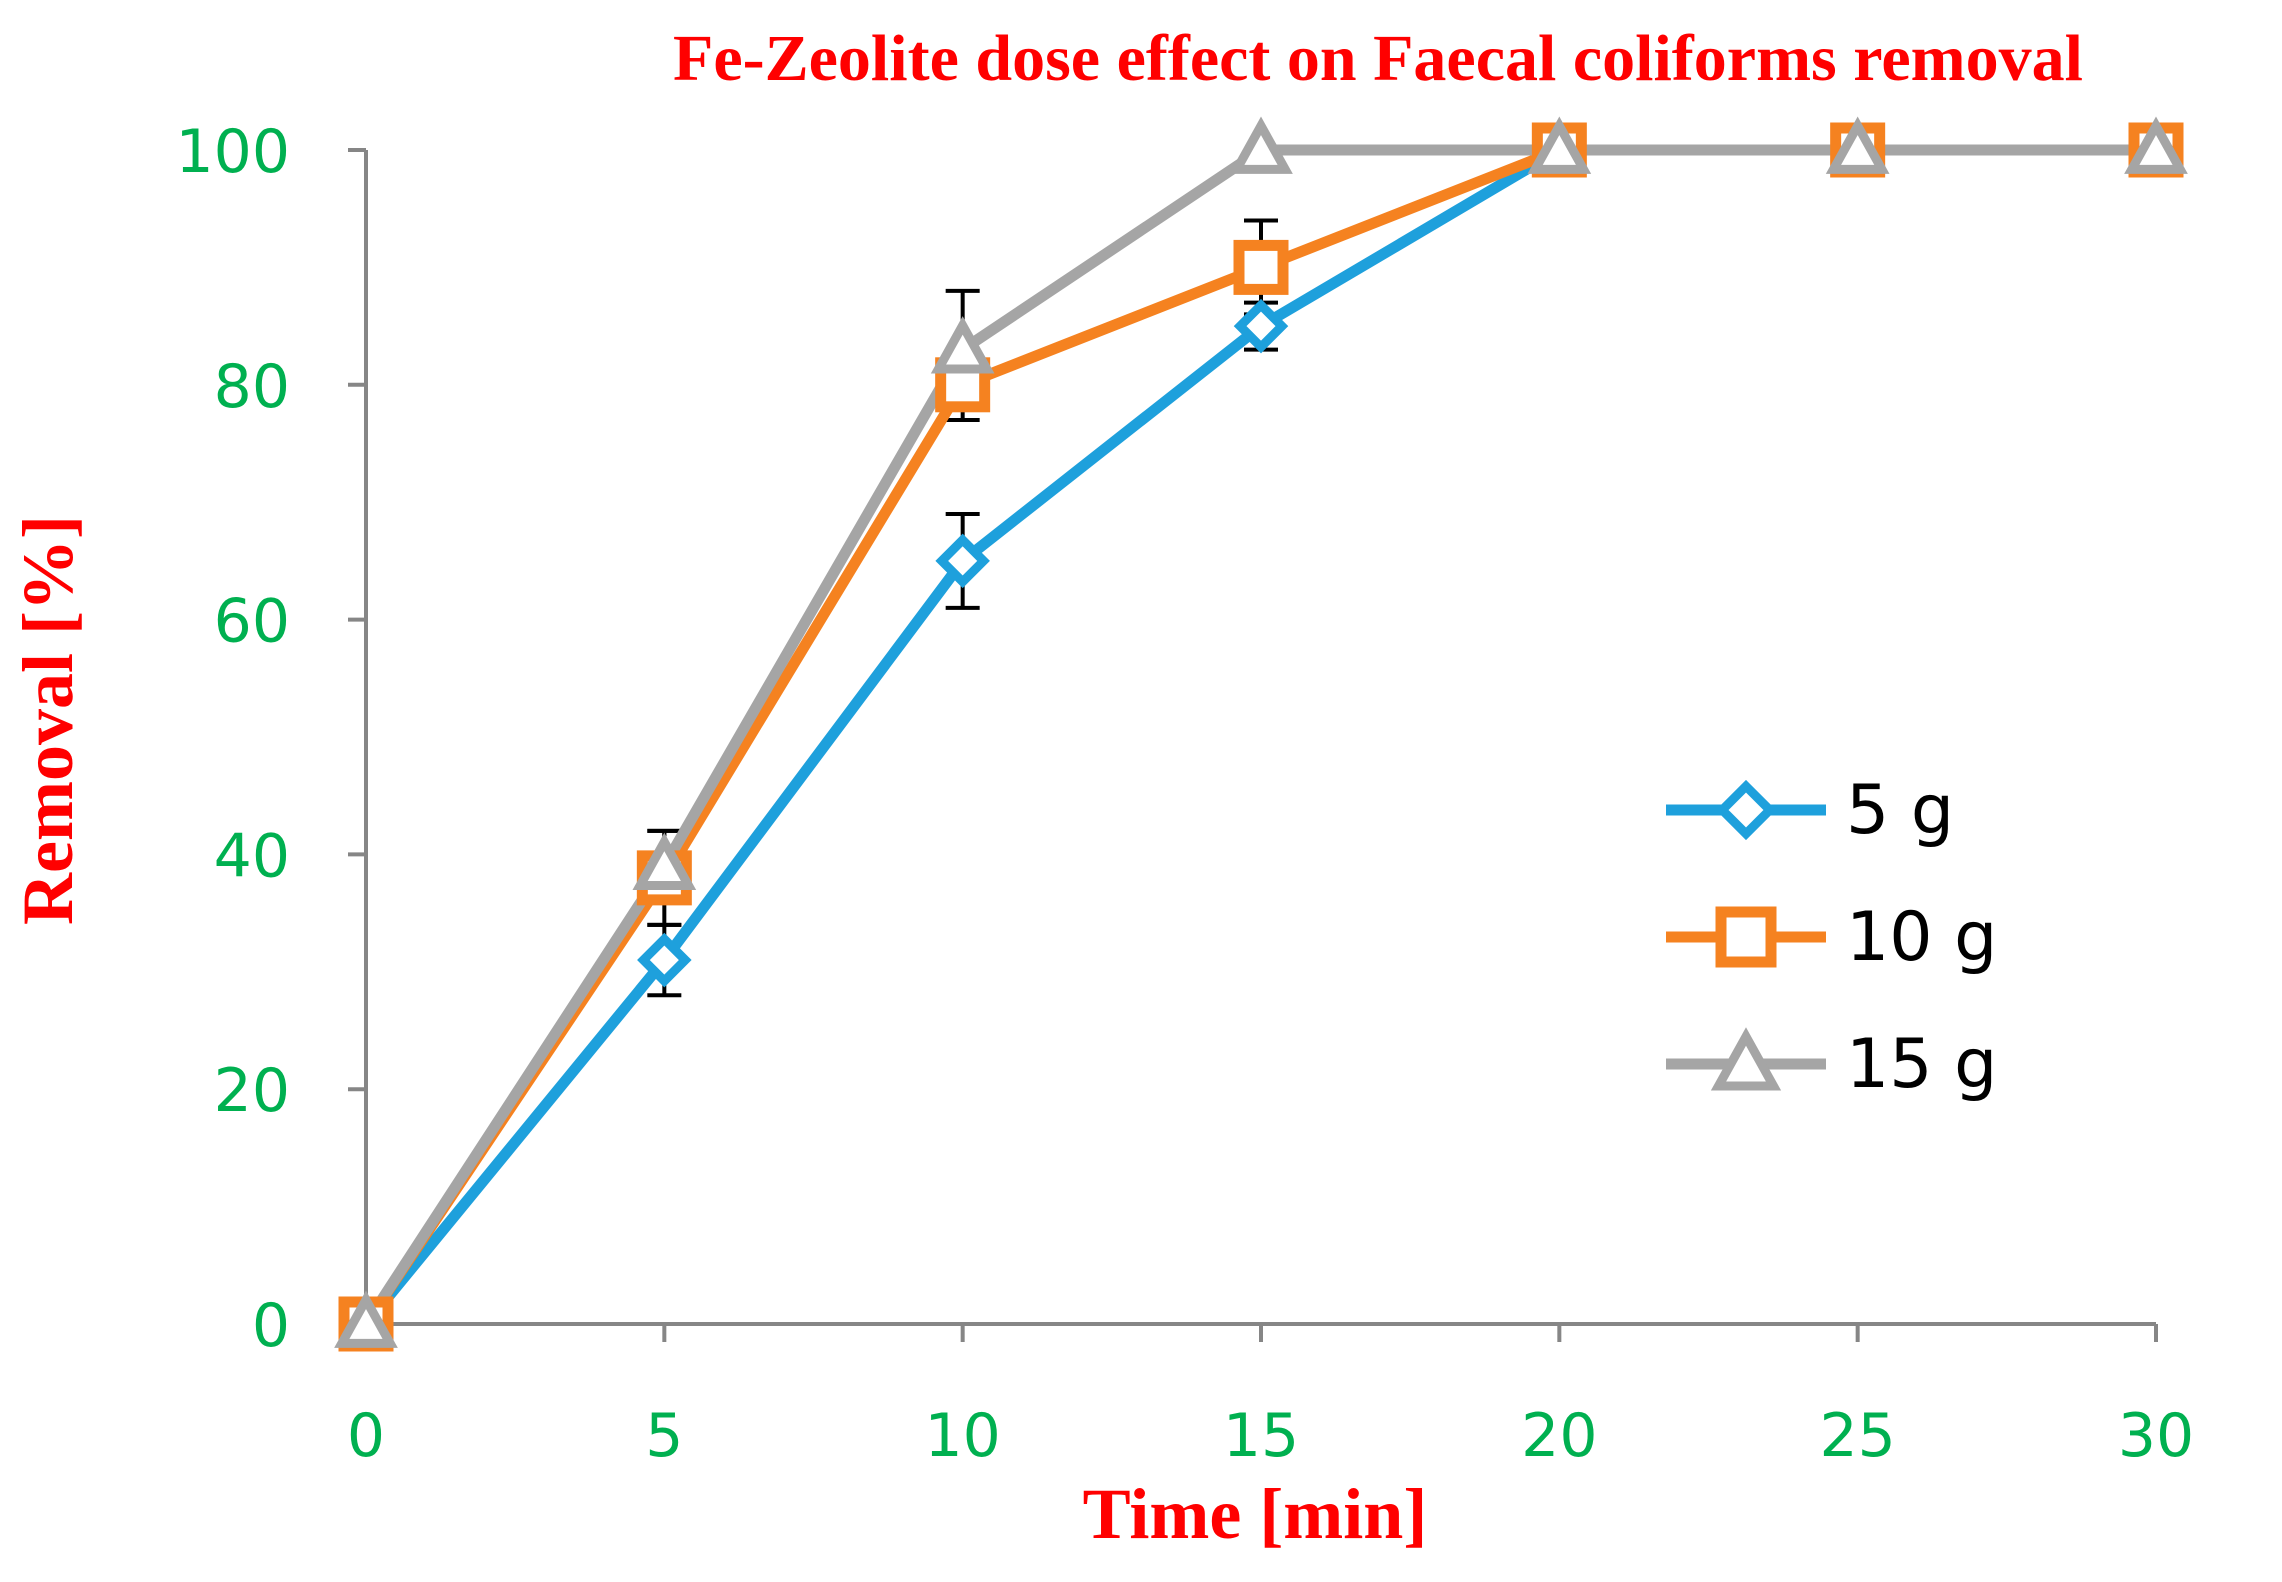  Describe the element at coordinates (252, 1091) in the screenshot. I see `y-tick-label: 20` at that location.